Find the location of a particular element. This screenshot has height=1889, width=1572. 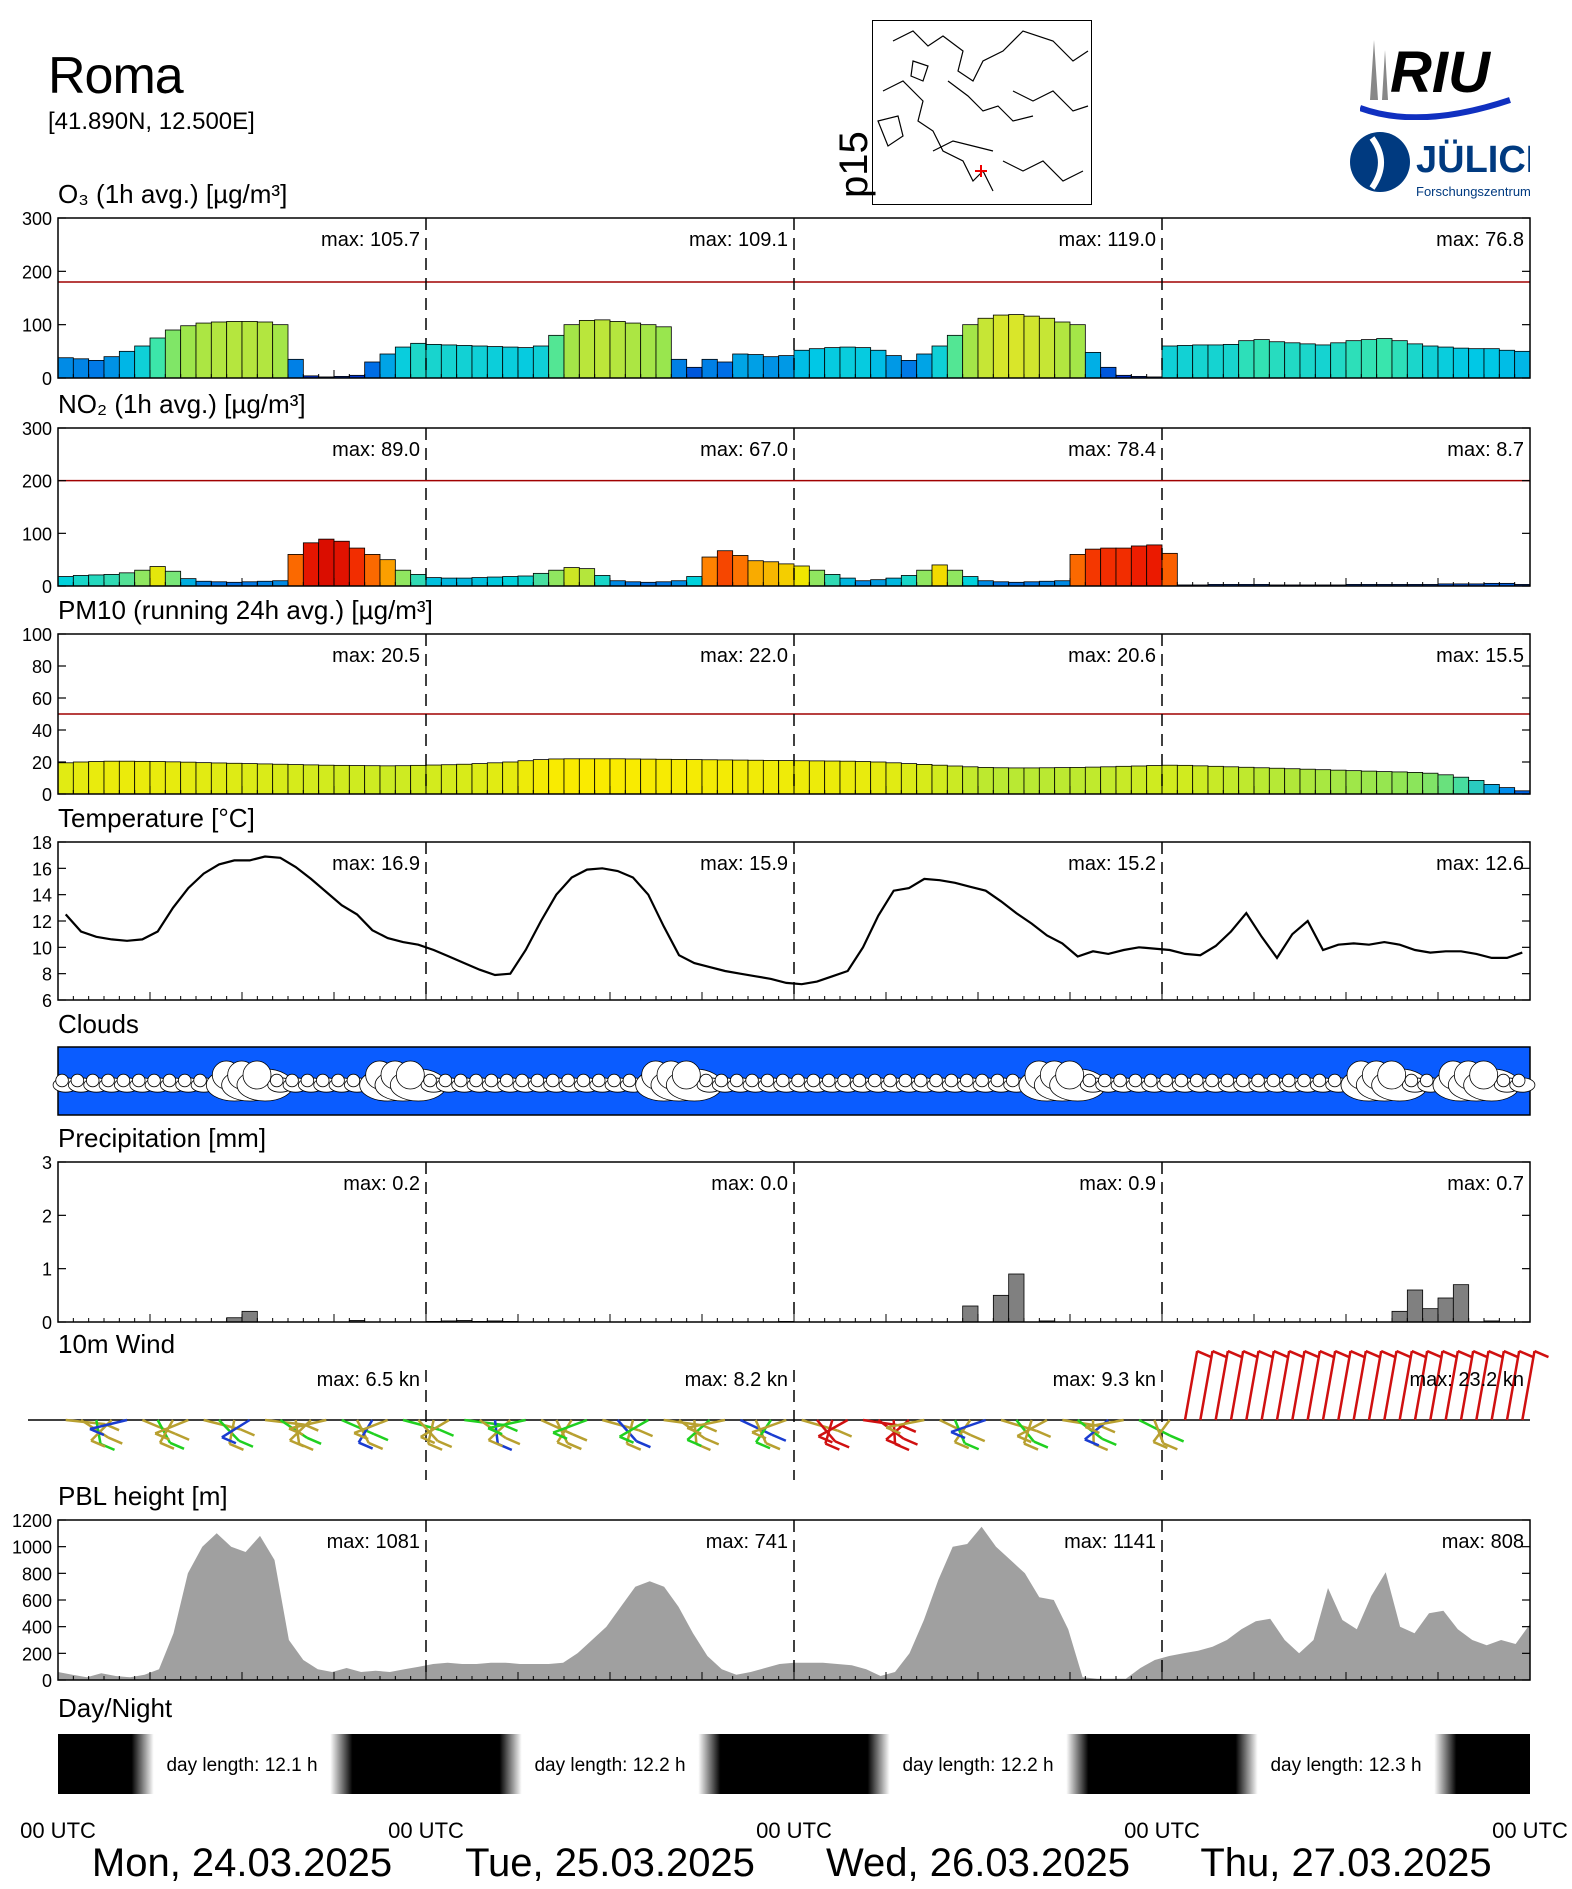

y-tick-label: 12 is located at coordinates (42, 922).